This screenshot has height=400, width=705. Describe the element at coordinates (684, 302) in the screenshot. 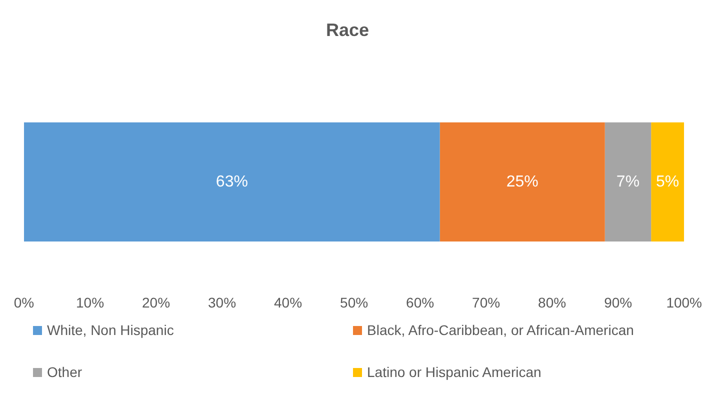

I see `x-tick-label: 100%` at that location.